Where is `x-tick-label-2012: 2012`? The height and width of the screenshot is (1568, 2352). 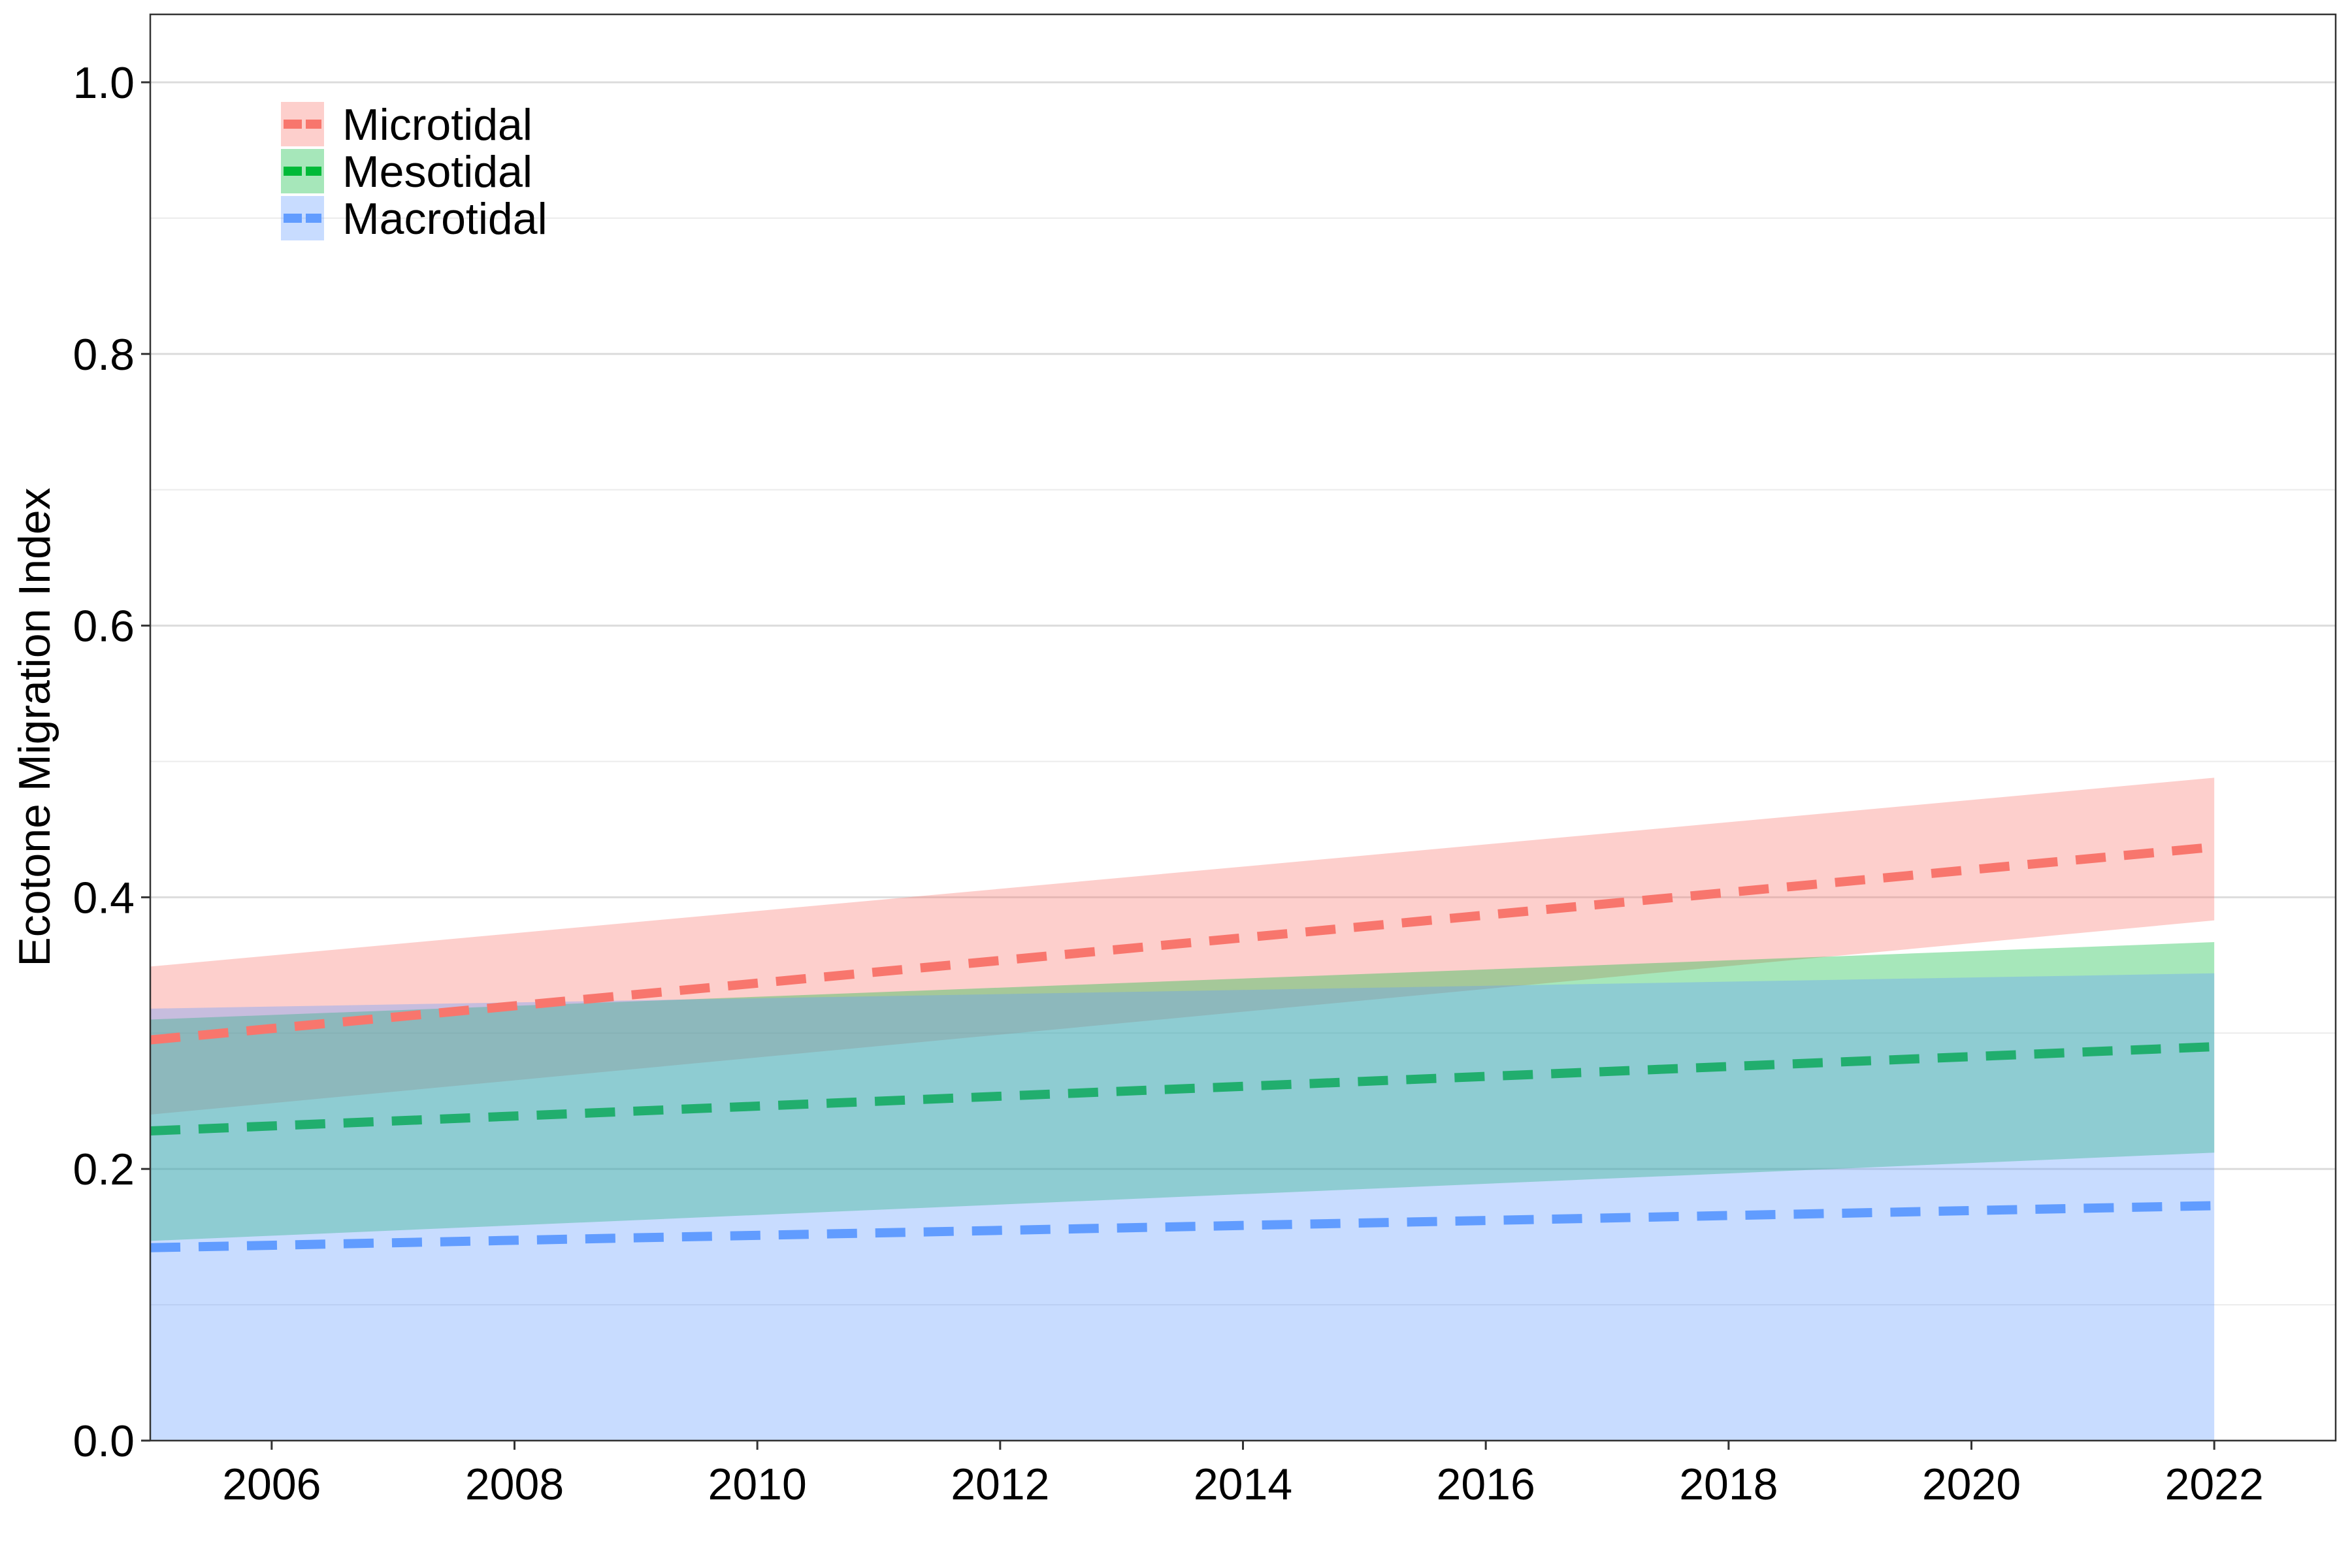
x-tick-label-2012: 2012 is located at coordinates (1000, 1484).